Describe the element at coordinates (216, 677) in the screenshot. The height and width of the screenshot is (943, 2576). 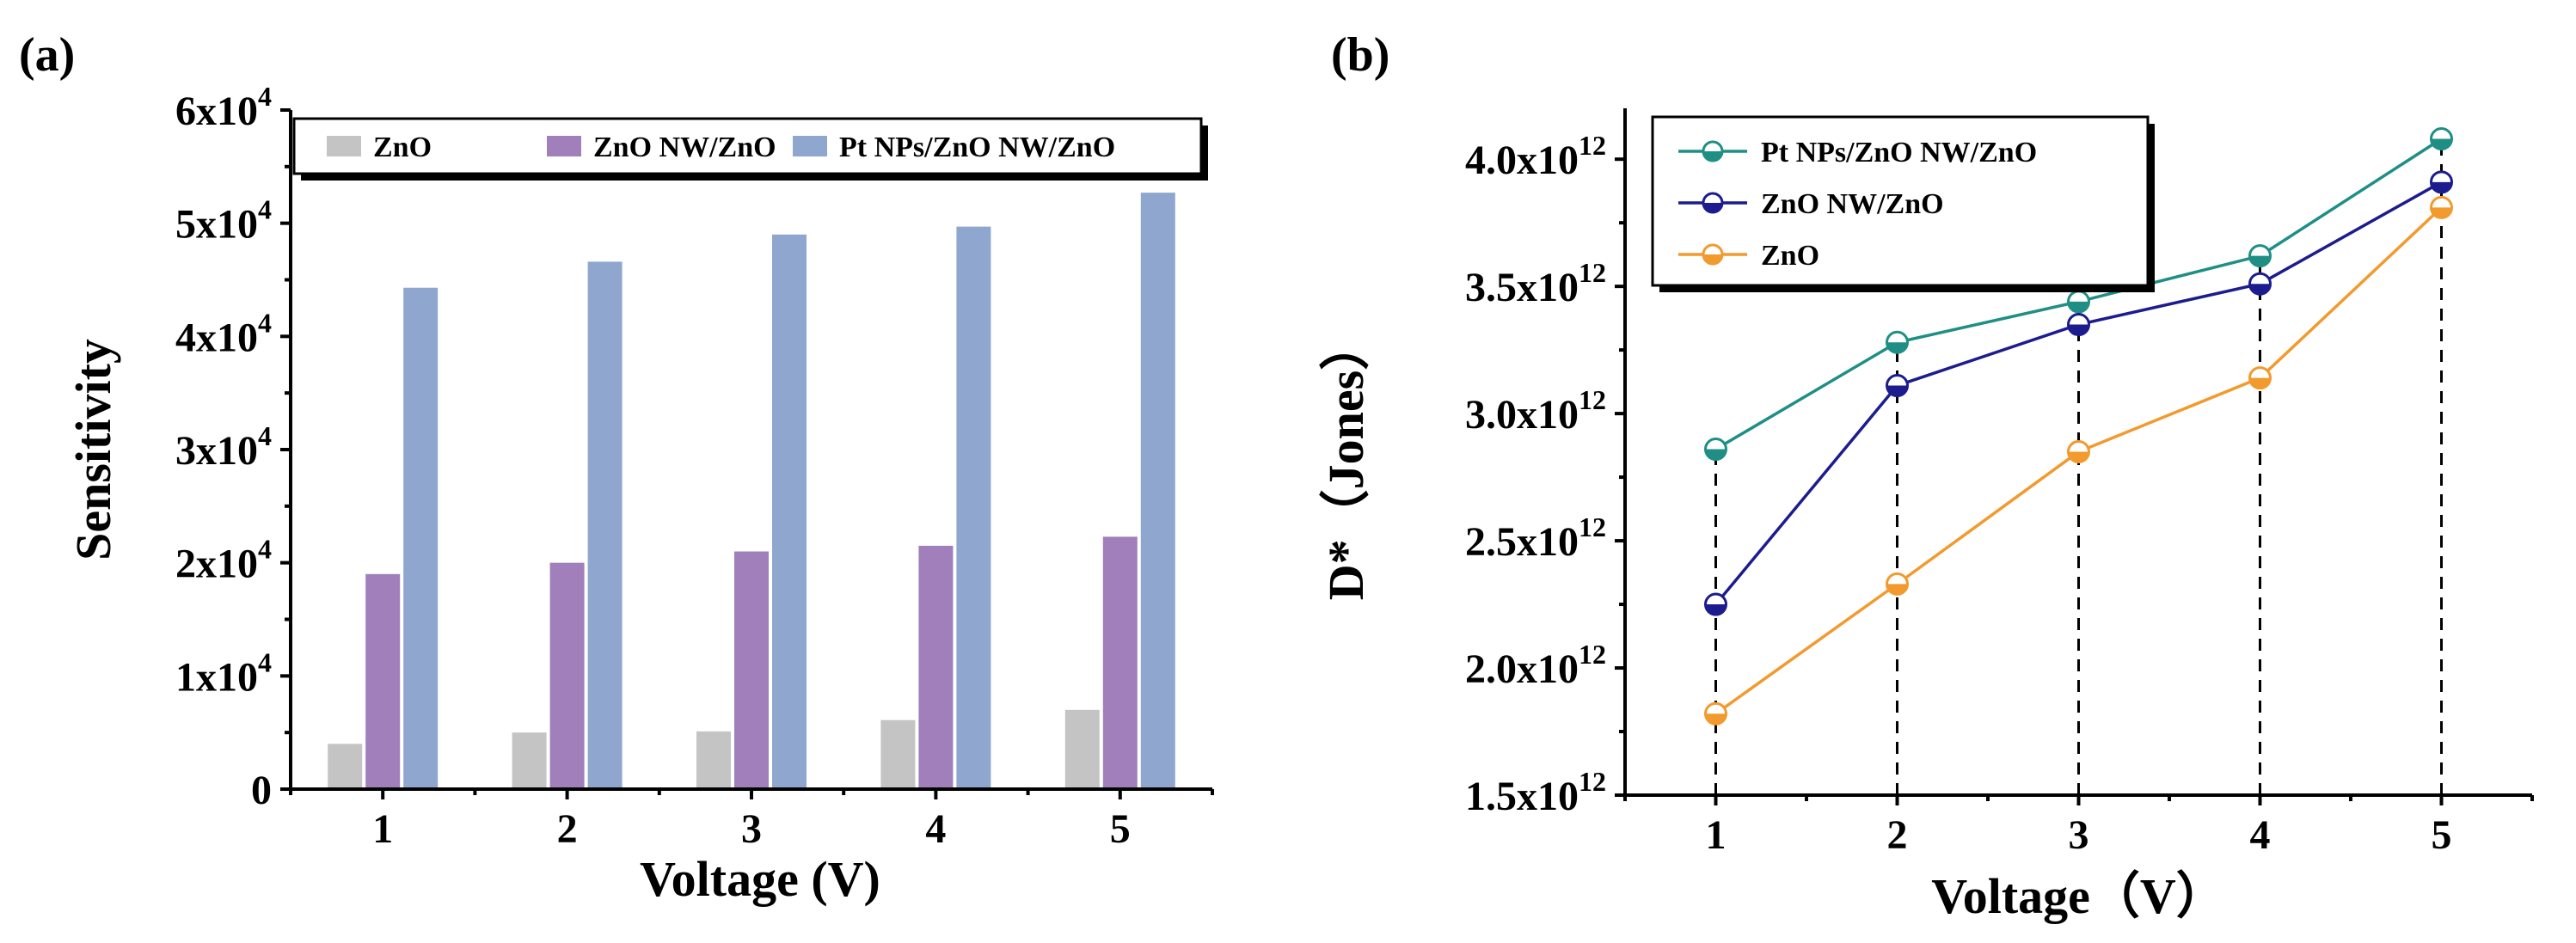
I see `y-tick-label-base: 1x10` at that location.